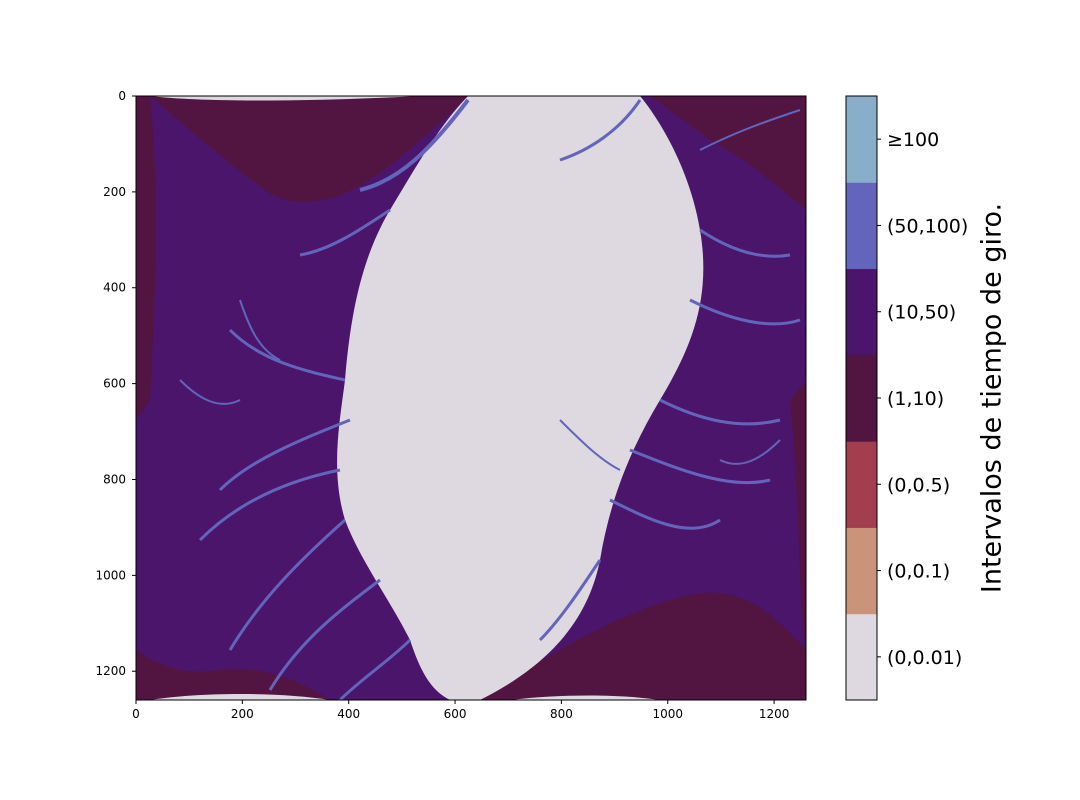  Describe the element at coordinates (774, 714) in the screenshot. I see `x-tick-label: 1200` at that location.